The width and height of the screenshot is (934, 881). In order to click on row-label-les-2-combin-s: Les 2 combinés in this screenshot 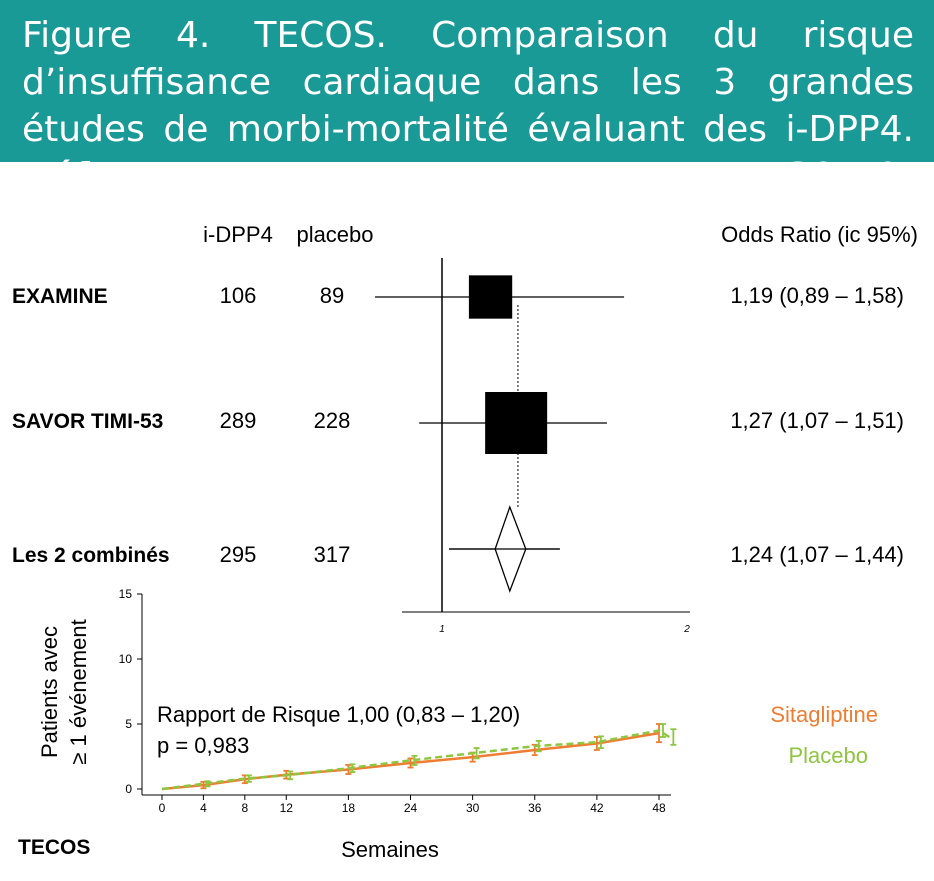, I will do `click(91, 555)`.